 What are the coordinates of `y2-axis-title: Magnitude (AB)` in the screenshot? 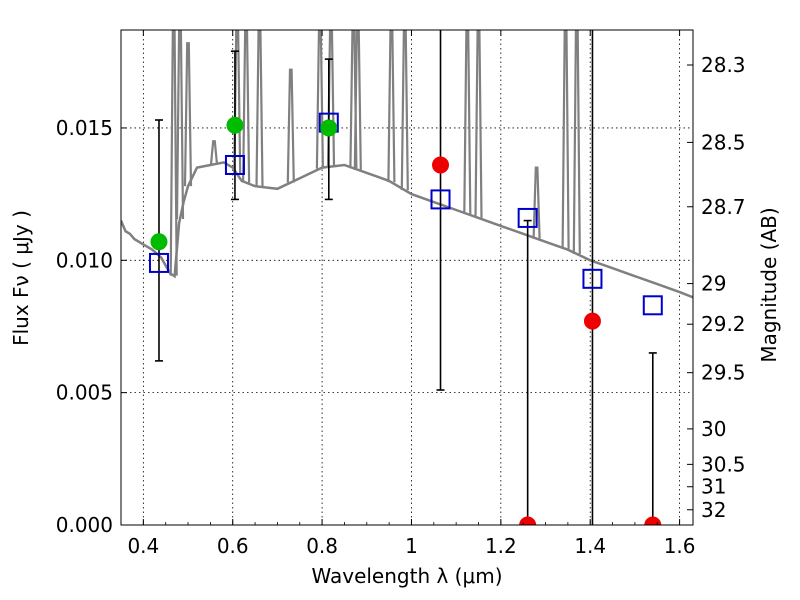 It's located at (769, 284).